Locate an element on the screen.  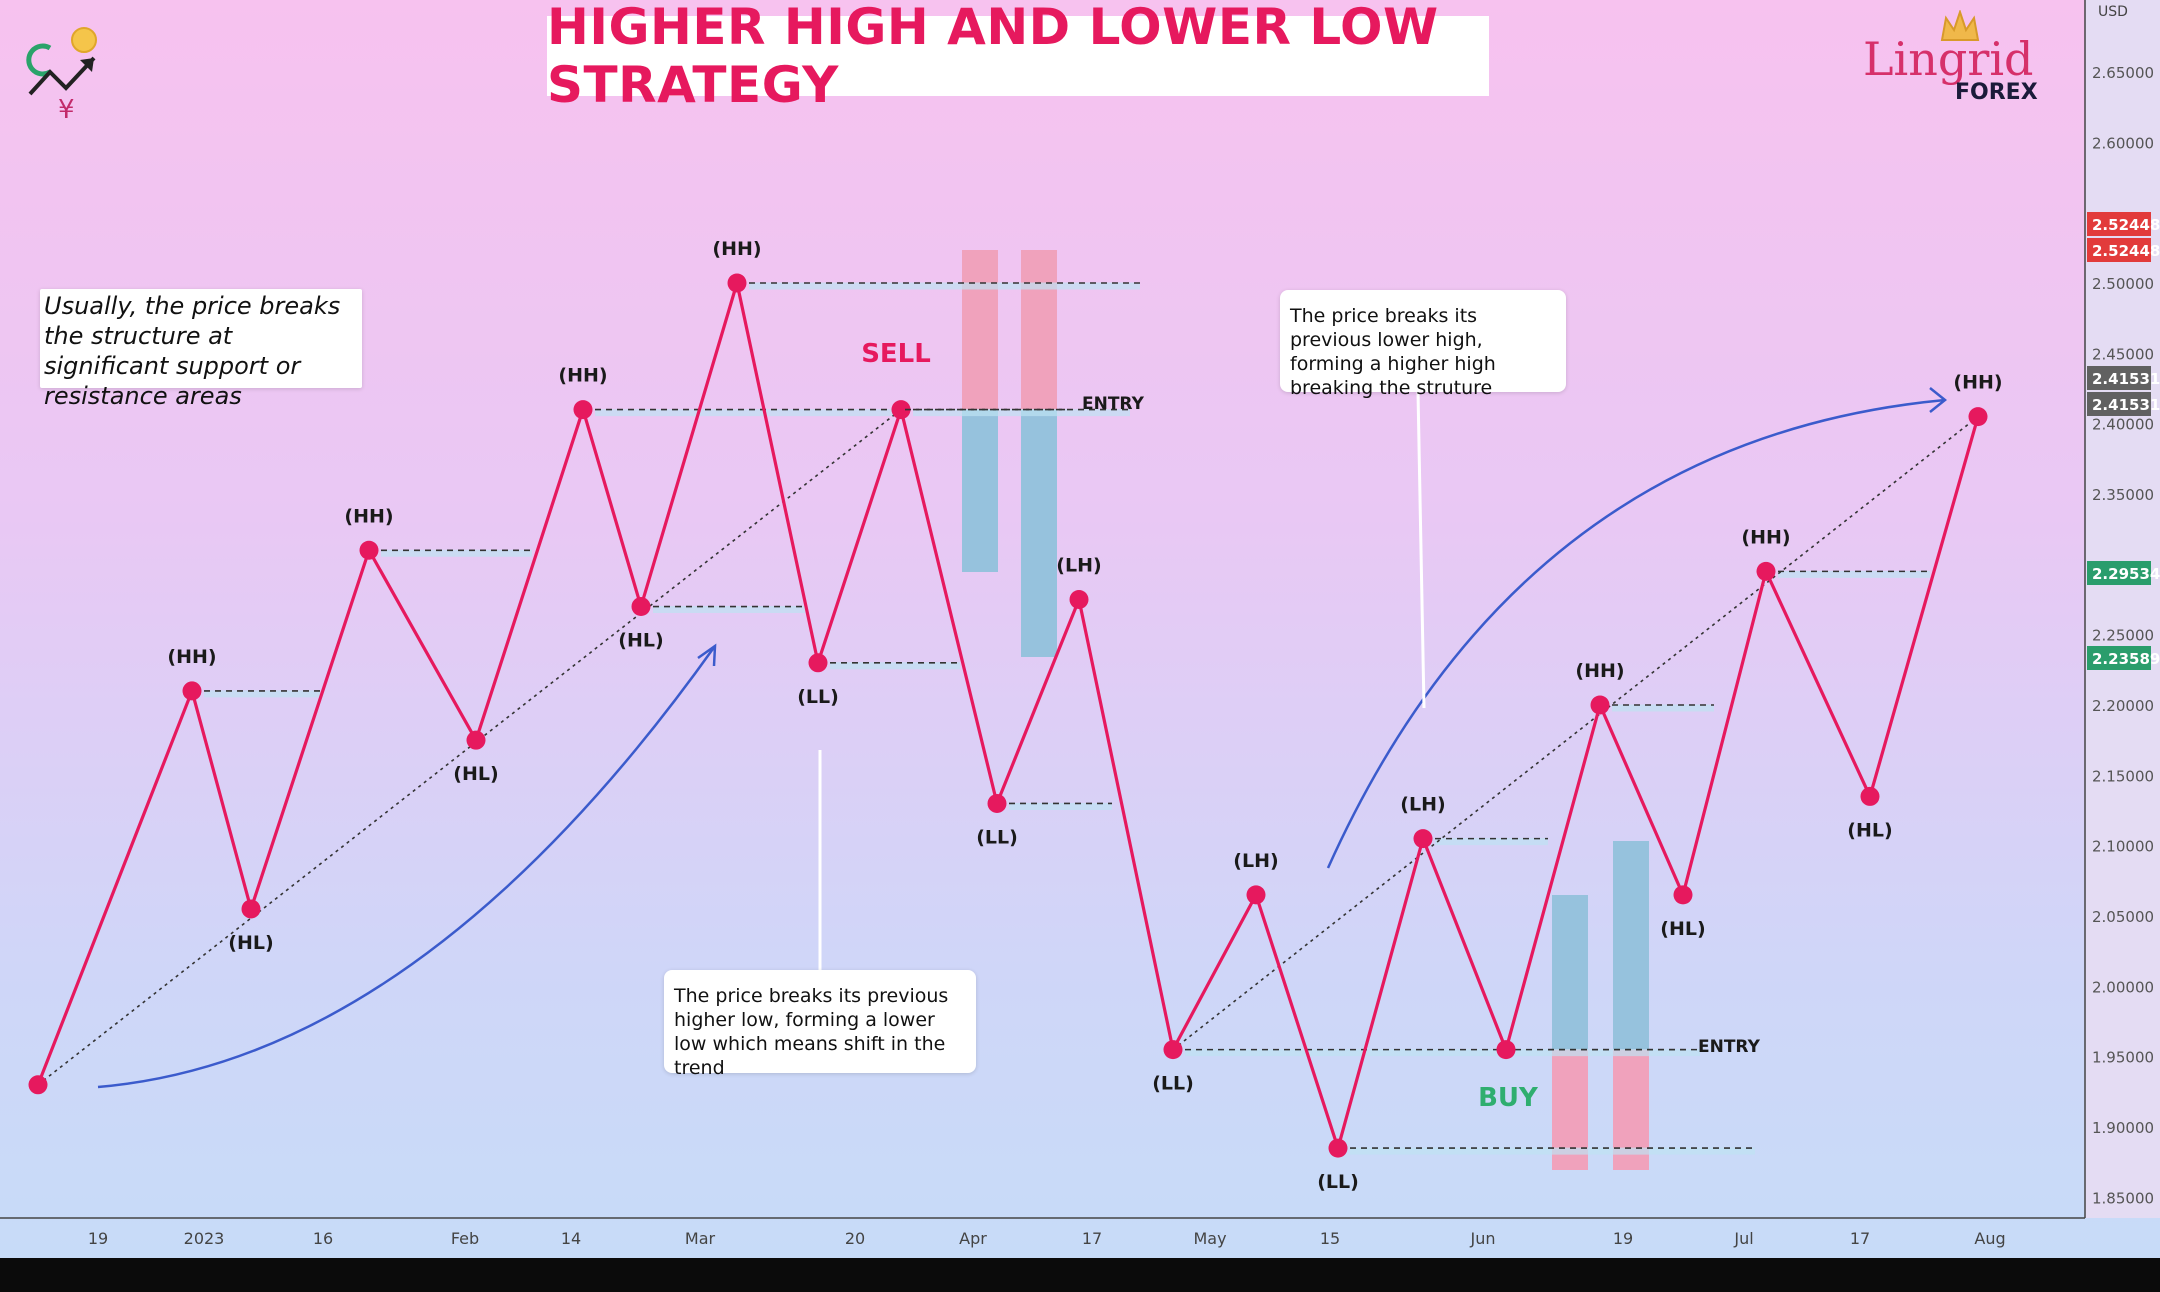
y-tick-label: 2.35000 is located at coordinates (2123, 495).